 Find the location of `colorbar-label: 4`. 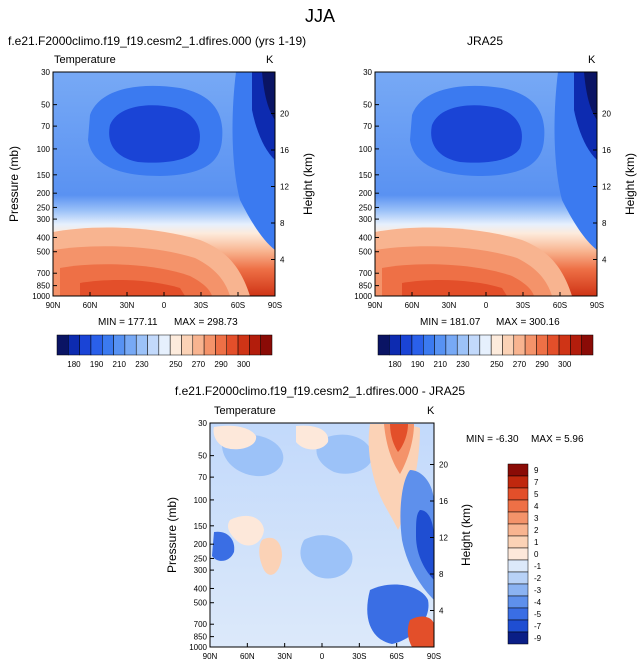

colorbar-label: 4 is located at coordinates (536, 506).